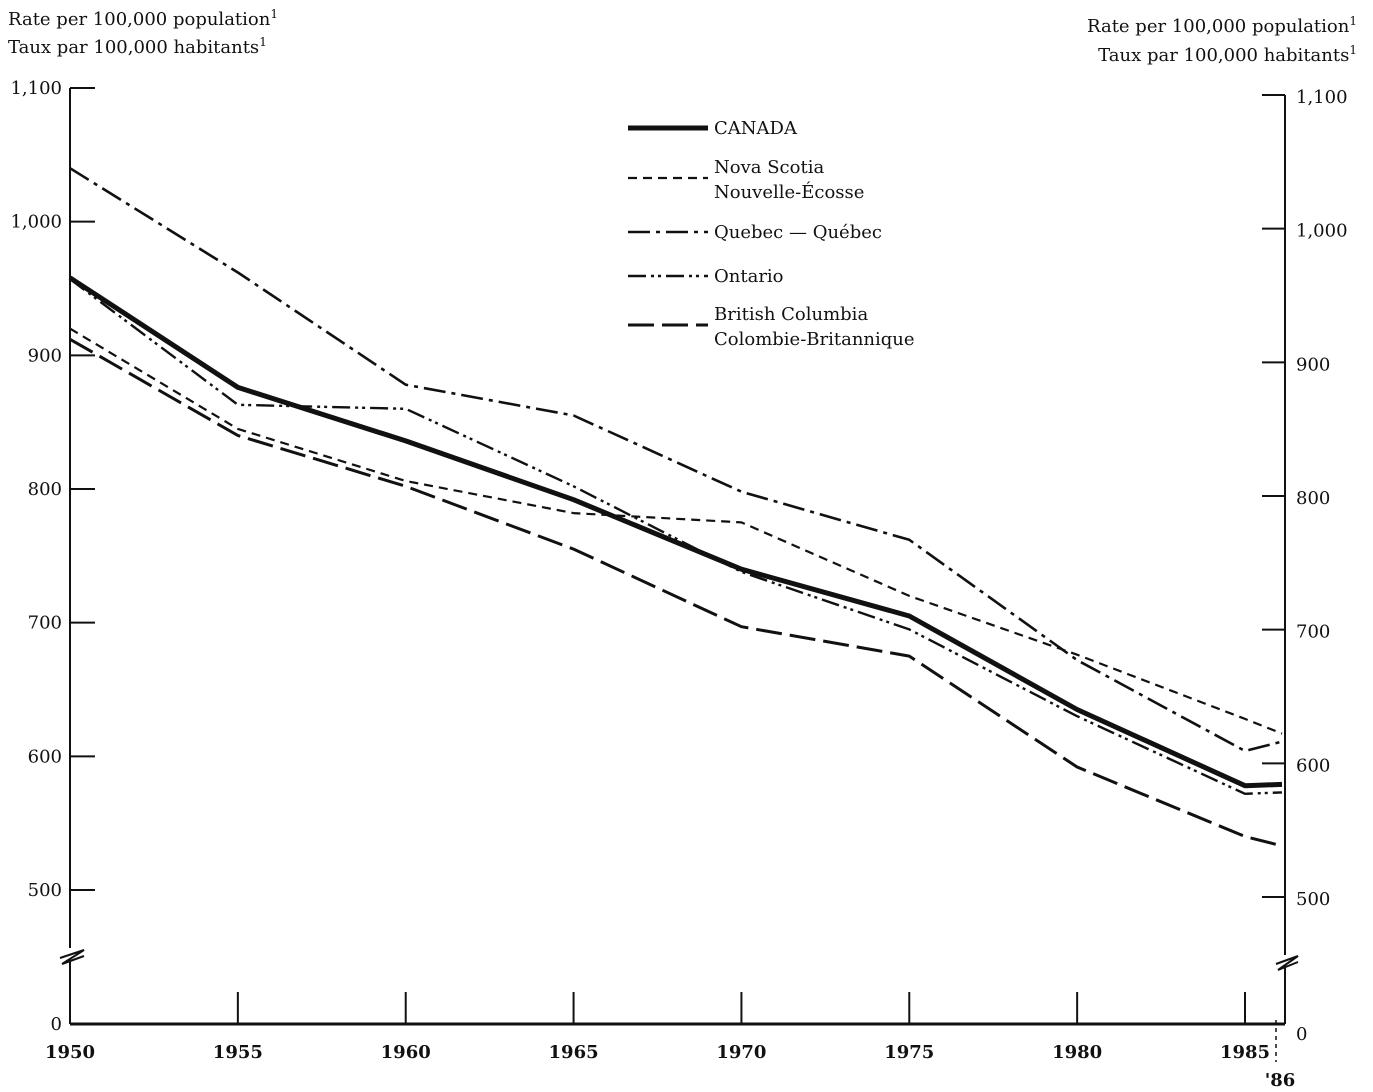  Describe the element at coordinates (798, 232) in the screenshot. I see `legend-label-2: Quebec — Québec` at that location.